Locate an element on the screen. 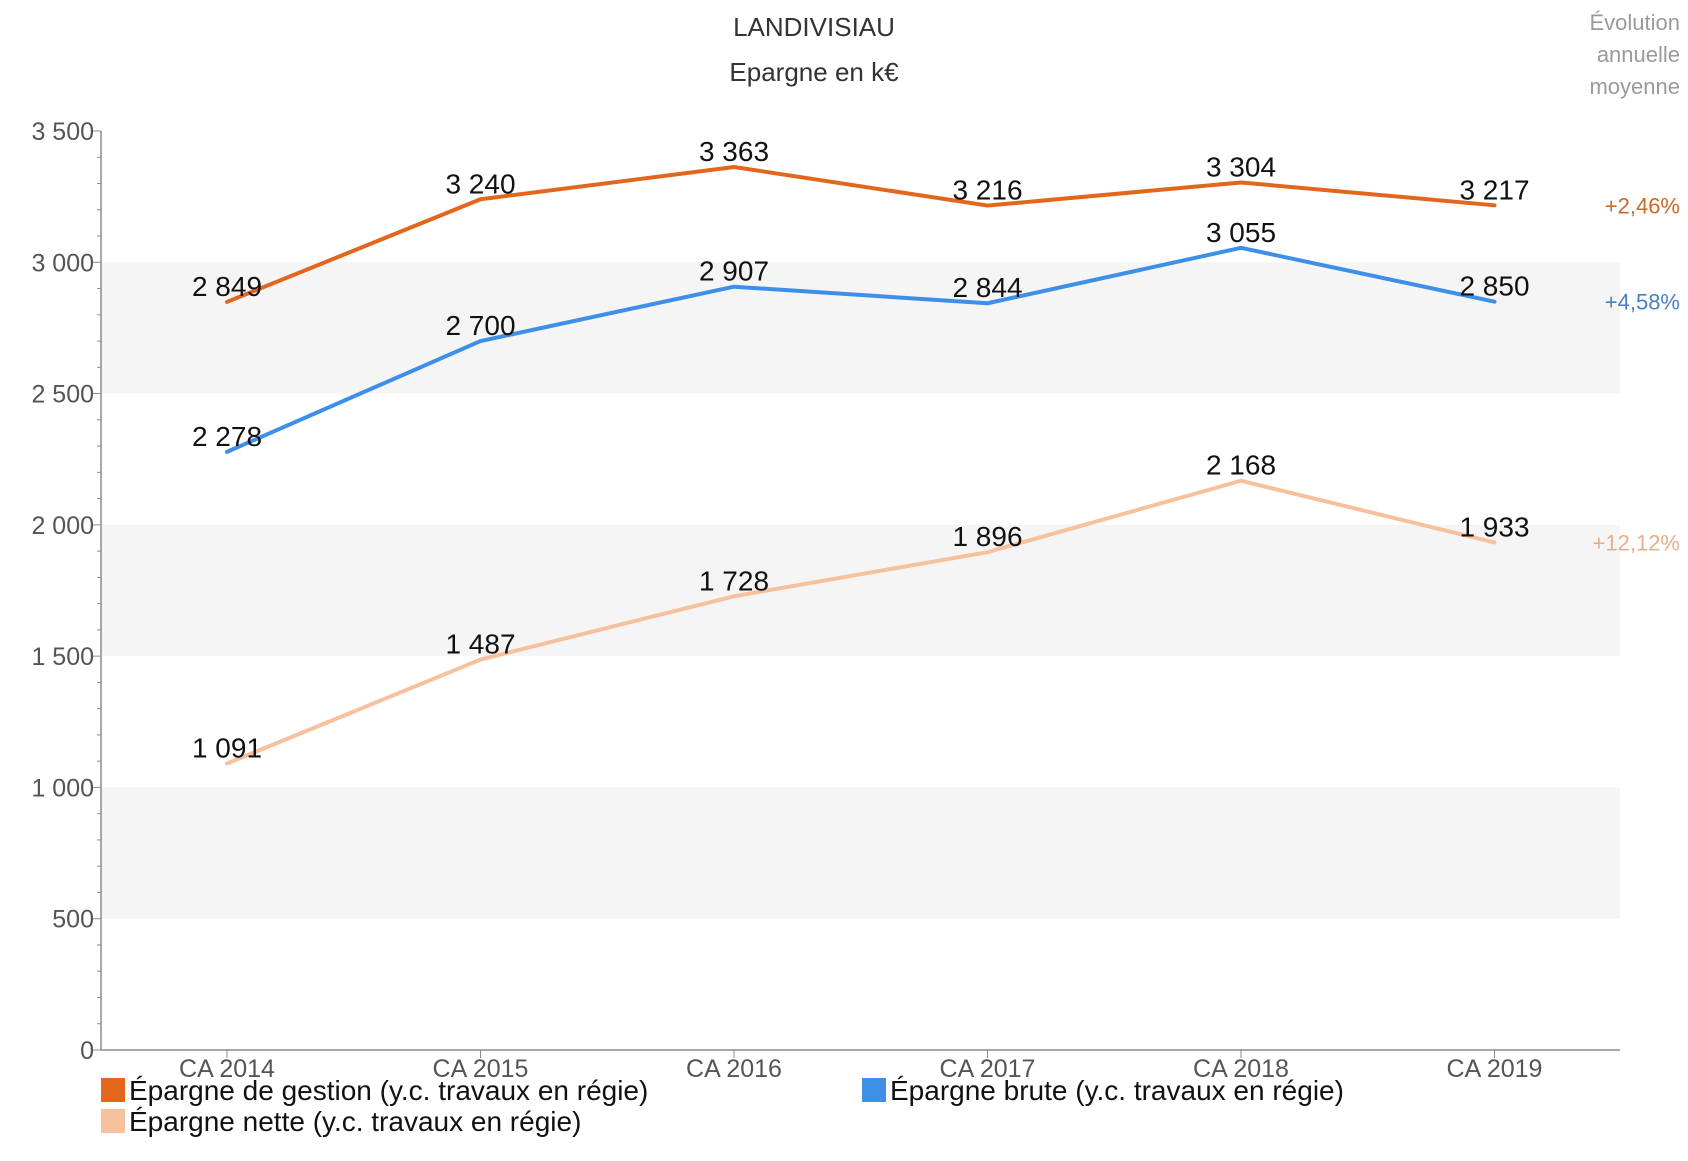 This screenshot has width=1688, height=1161. x-tick-label: CA 2019 is located at coordinates (1495, 1069).